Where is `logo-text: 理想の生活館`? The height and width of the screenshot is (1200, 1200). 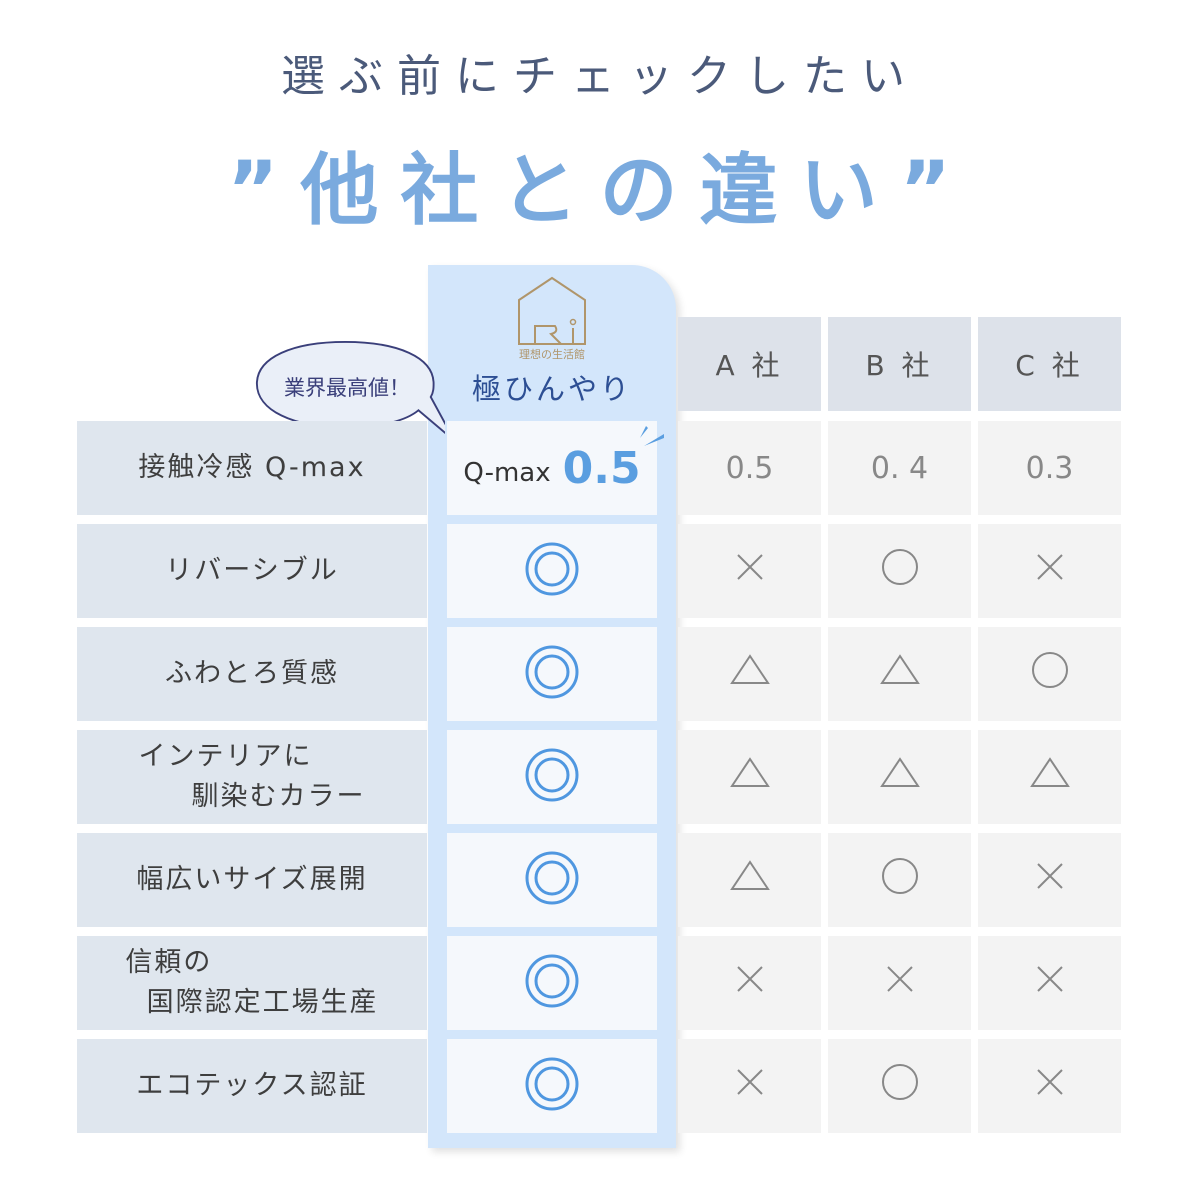
logo-text: 理想の生活館 is located at coordinates (552, 354).